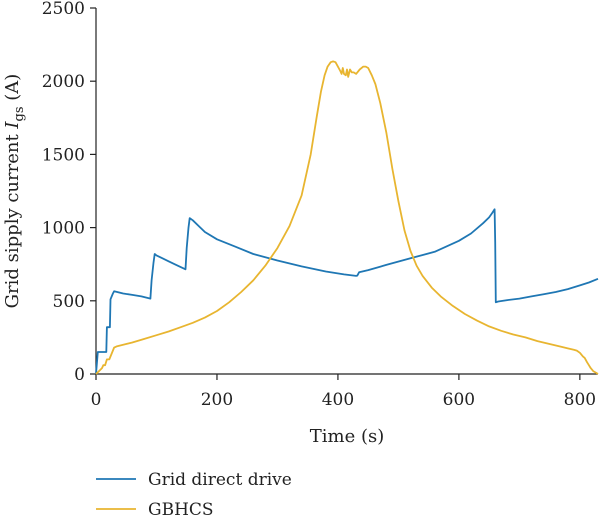  I want to click on x-tick-label: 200, so click(217, 400).